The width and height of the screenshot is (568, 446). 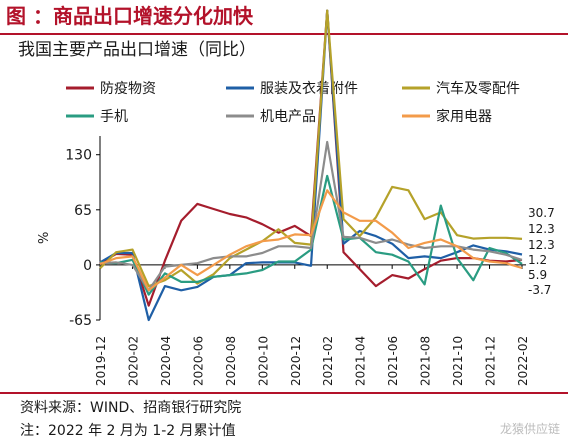 I want to click on x-tick-label: 2021-08, so click(x=426, y=361).